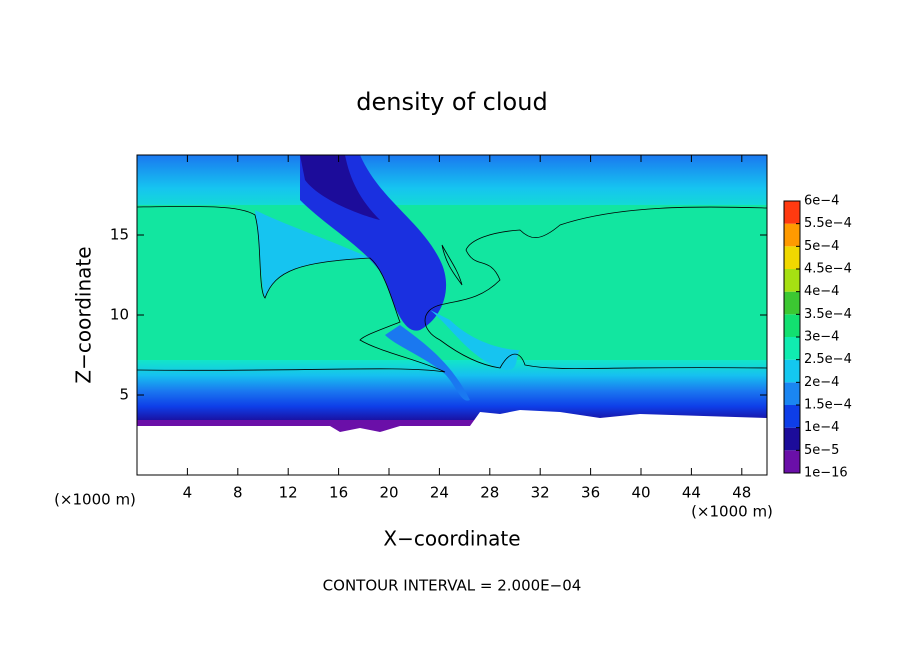 The image size is (904, 654). What do you see at coordinates (821, 337) in the screenshot?
I see `colorbar-label: 3e−4` at bounding box center [821, 337].